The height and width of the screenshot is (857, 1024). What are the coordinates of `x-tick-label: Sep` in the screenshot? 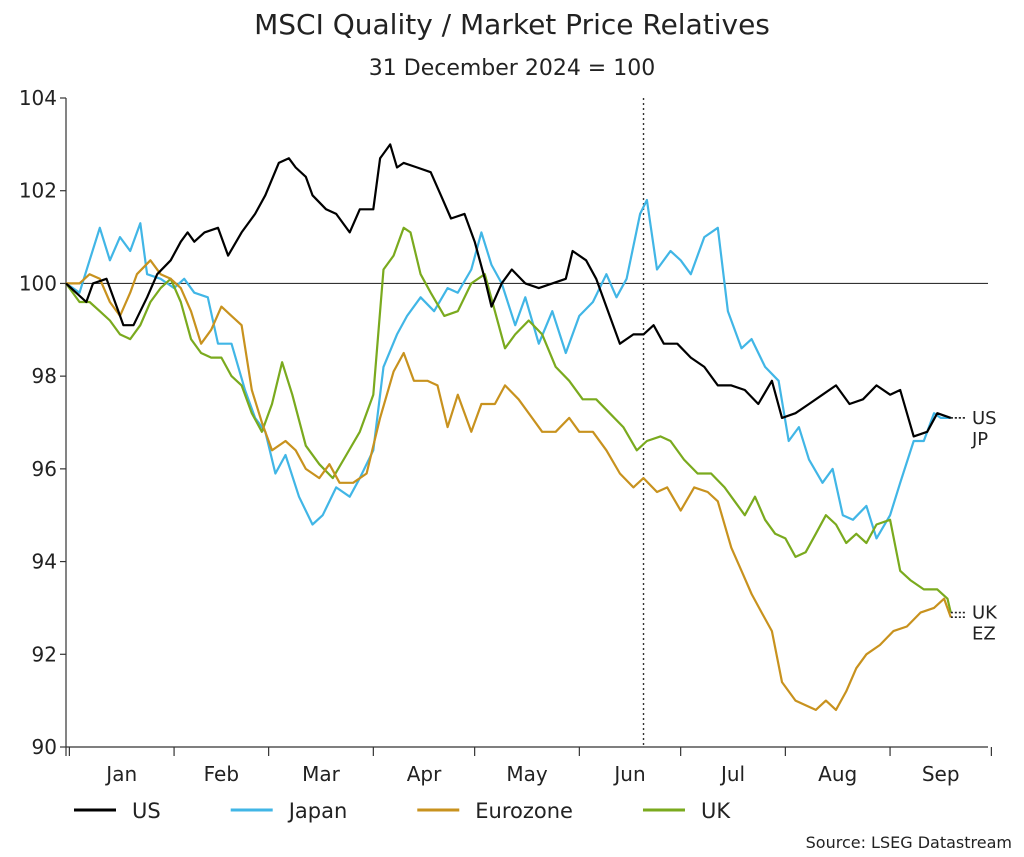 It's located at (941, 774).